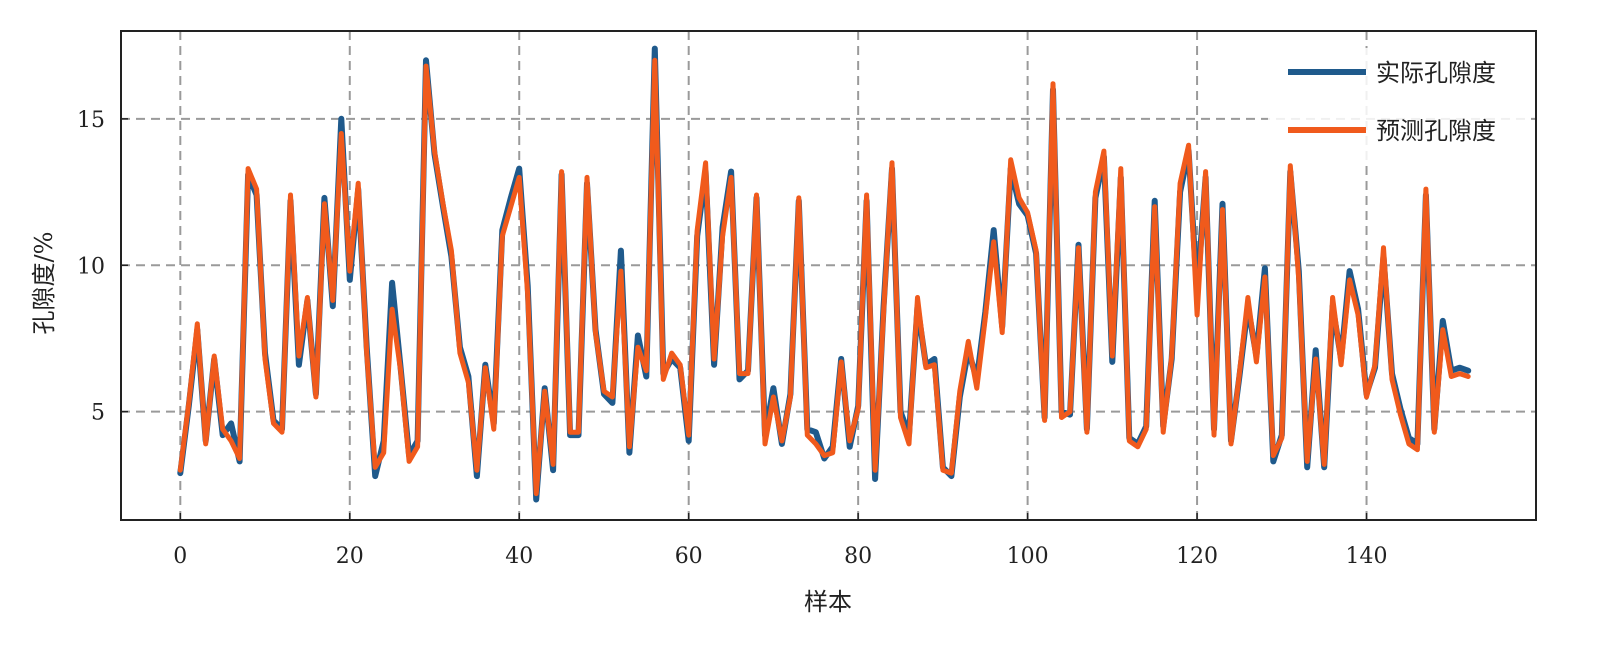 This screenshot has width=1606, height=660. Describe the element at coordinates (44, 283) in the screenshot. I see `y-axis-label: 孔隙度/%` at that location.